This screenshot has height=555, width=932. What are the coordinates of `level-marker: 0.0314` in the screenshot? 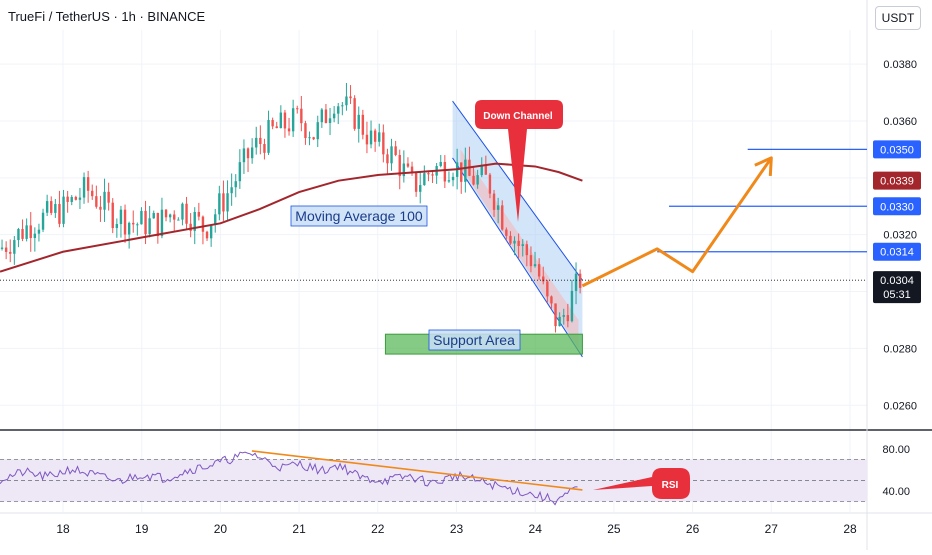 It's located at (897, 251).